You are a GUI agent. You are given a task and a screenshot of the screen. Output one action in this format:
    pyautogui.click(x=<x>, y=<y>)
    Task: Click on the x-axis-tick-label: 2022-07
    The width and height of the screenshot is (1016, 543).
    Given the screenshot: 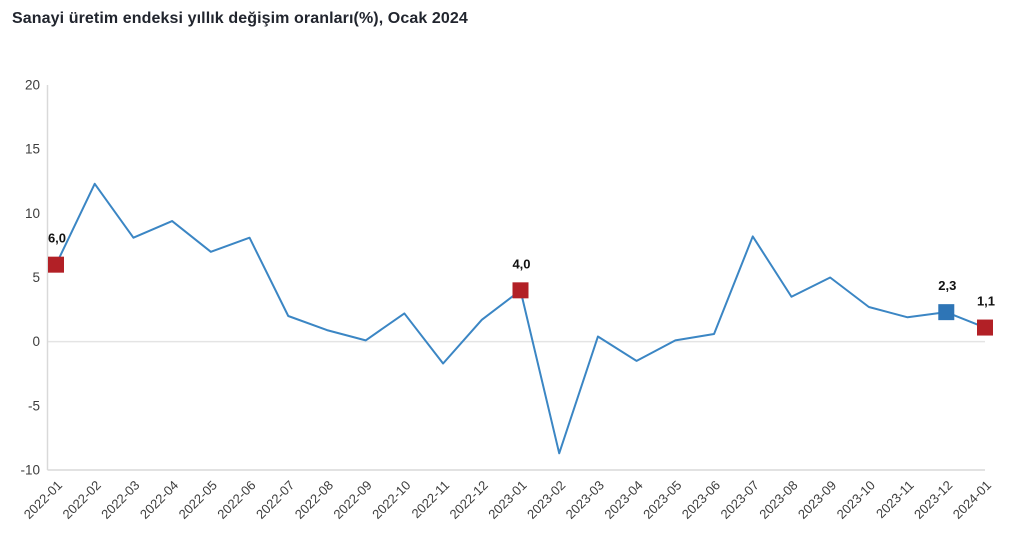 What is the action you would take?
    pyautogui.click(x=275, y=500)
    